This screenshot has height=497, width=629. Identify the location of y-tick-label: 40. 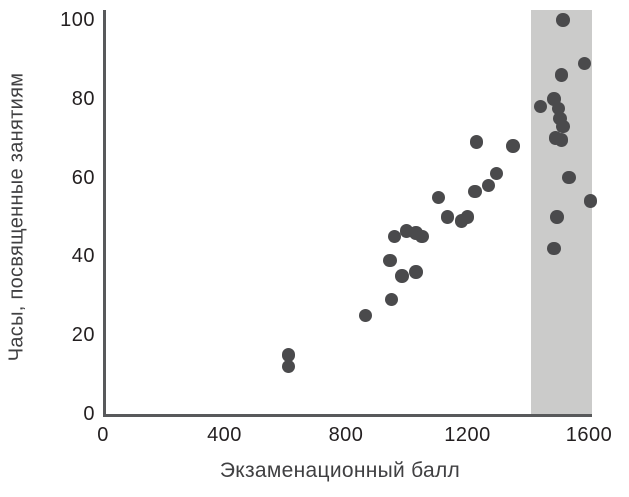
(83, 256).